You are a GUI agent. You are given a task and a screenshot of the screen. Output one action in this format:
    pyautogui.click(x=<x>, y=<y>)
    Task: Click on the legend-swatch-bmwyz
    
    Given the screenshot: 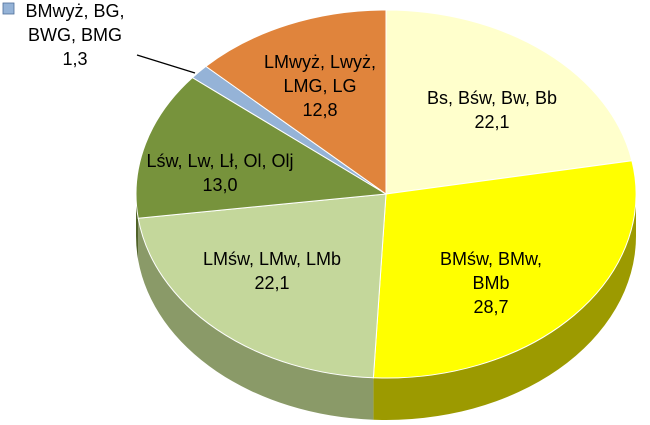 What is the action you would take?
    pyautogui.click(x=8, y=8)
    